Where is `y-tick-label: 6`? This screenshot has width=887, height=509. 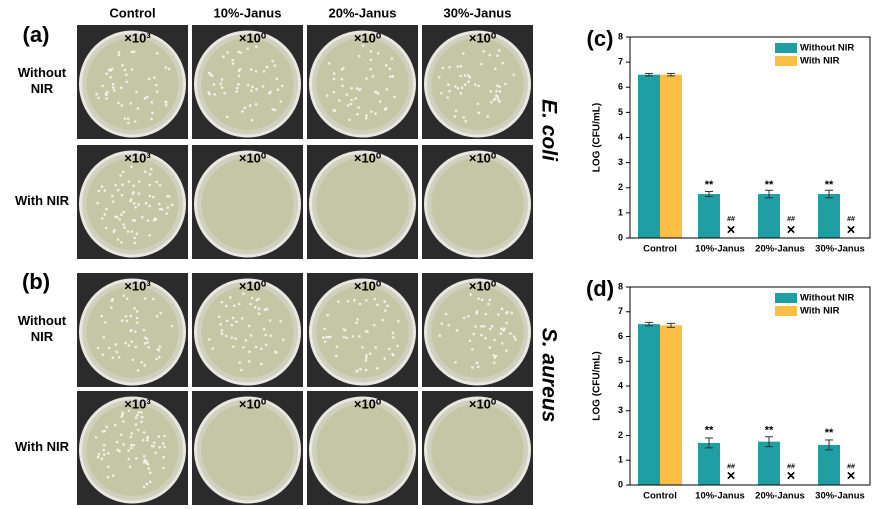 y-tick-label: 6 is located at coordinates (620, 336).